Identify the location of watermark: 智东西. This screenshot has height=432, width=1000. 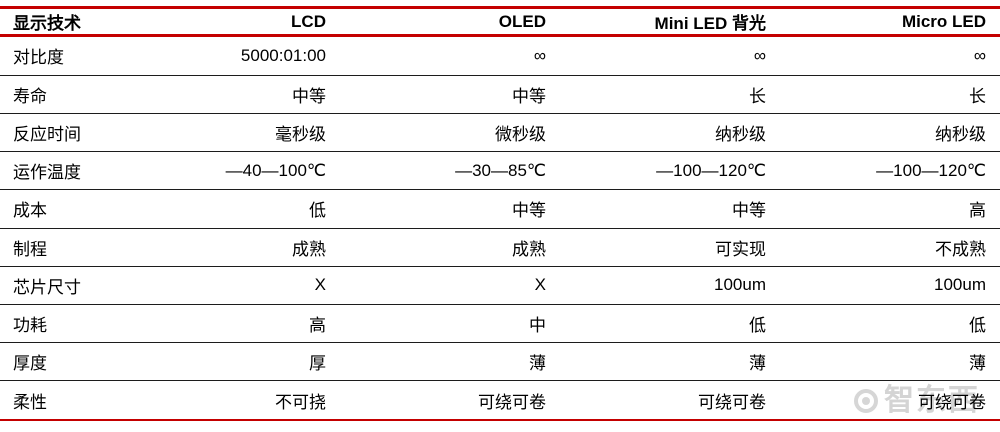
(917, 401).